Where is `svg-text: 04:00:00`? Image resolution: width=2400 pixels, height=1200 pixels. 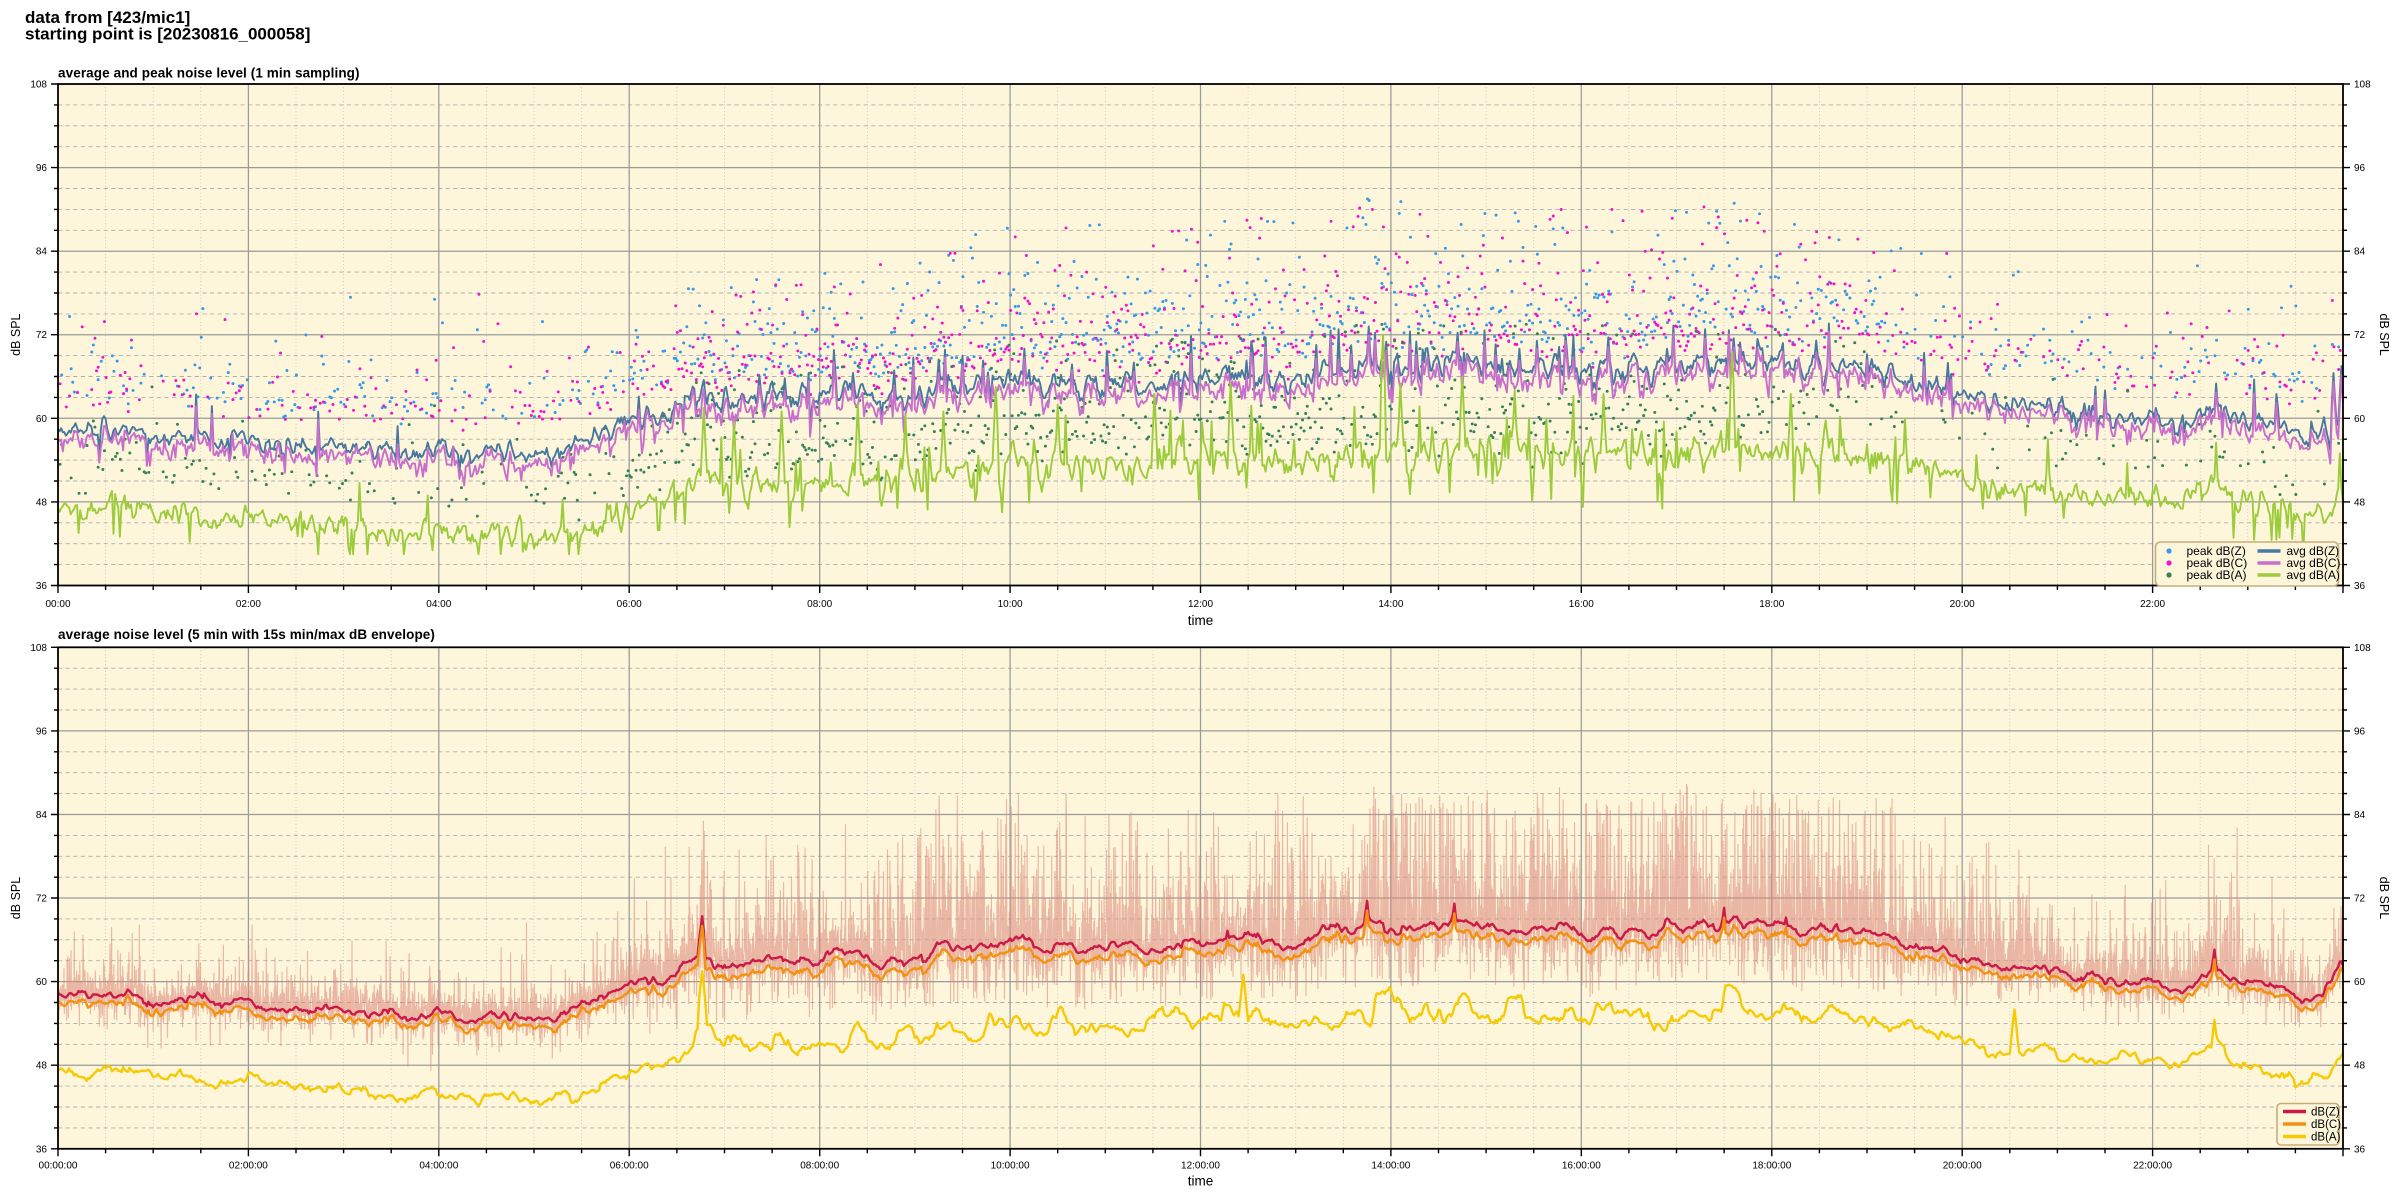 svg-text: 04:00:00 is located at coordinates (438, 1166).